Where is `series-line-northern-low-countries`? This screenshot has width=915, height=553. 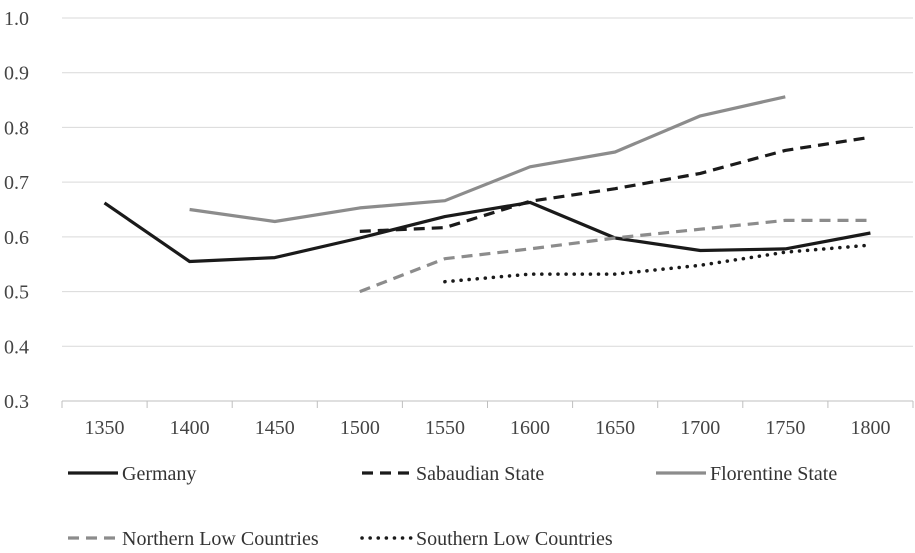 series-line-northern-low-countries is located at coordinates (615, 256).